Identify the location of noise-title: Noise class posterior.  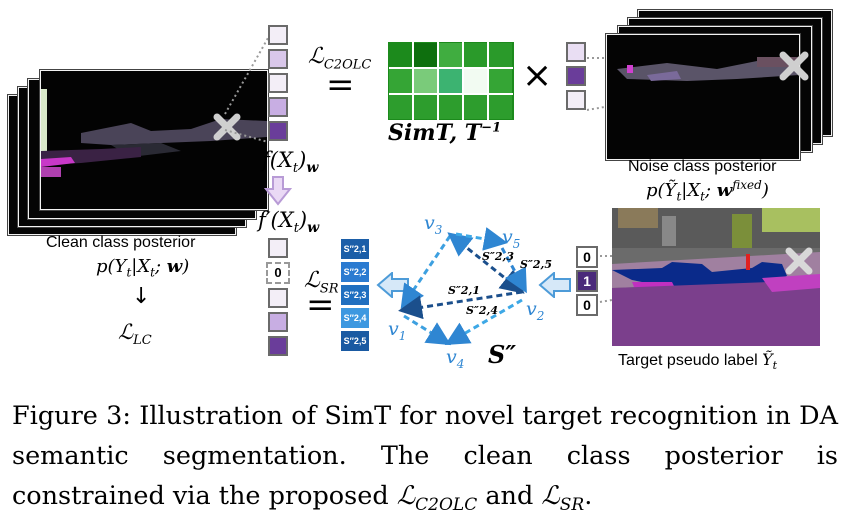
(702, 166).